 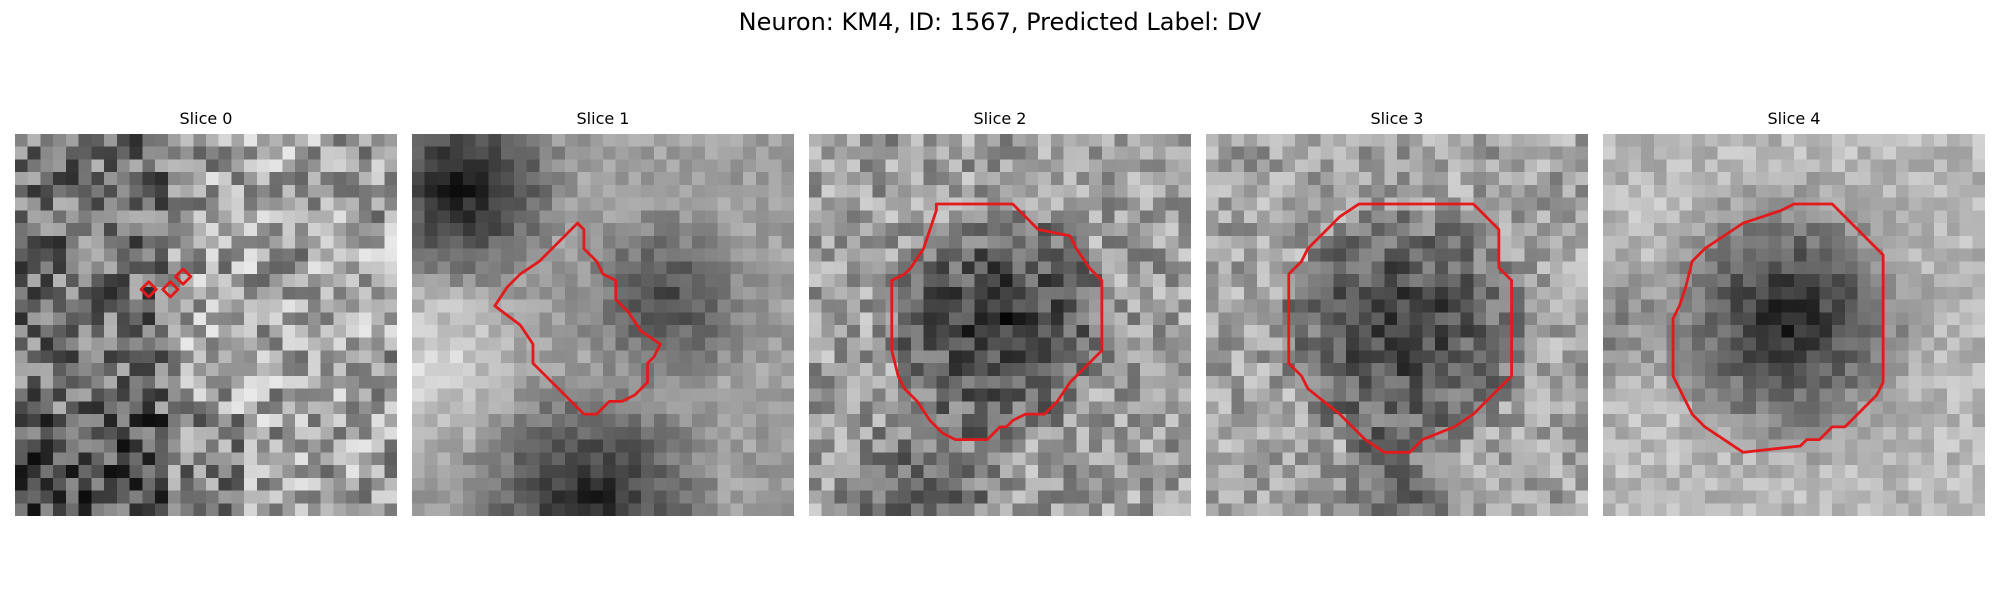 I want to click on slice-panel-3: Slice 3, so click(x=1397, y=313).